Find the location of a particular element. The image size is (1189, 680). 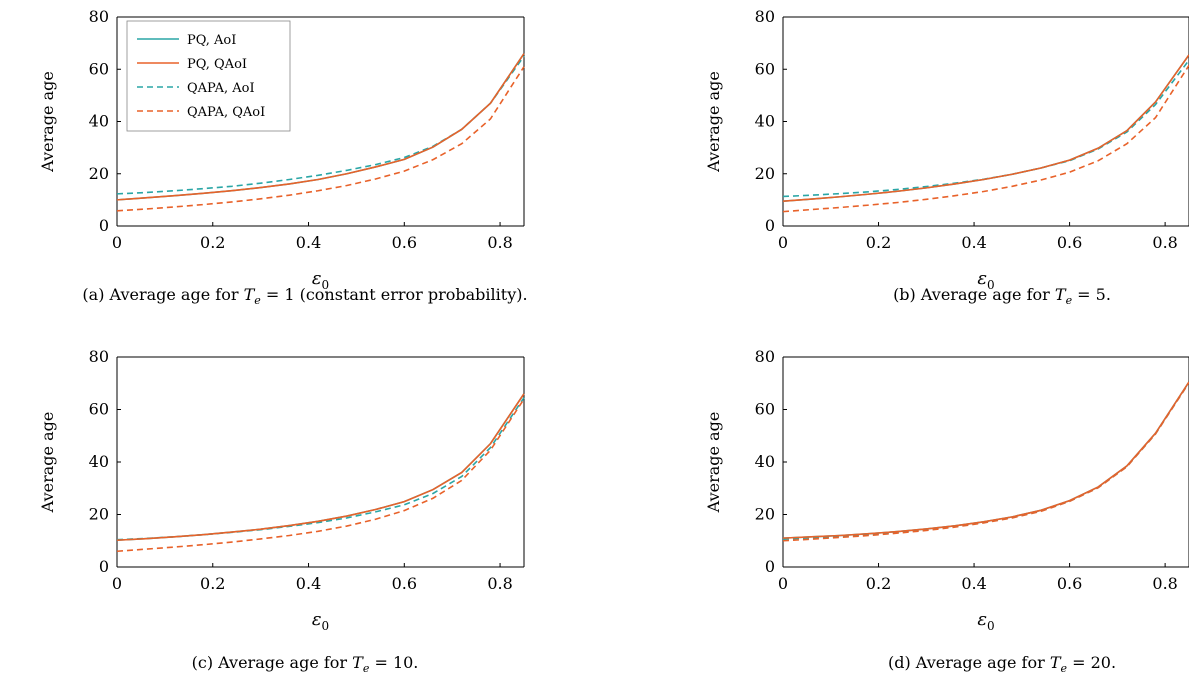

caption-b: (b) Average age for Te = 5. is located at coordinates (1002, 296).